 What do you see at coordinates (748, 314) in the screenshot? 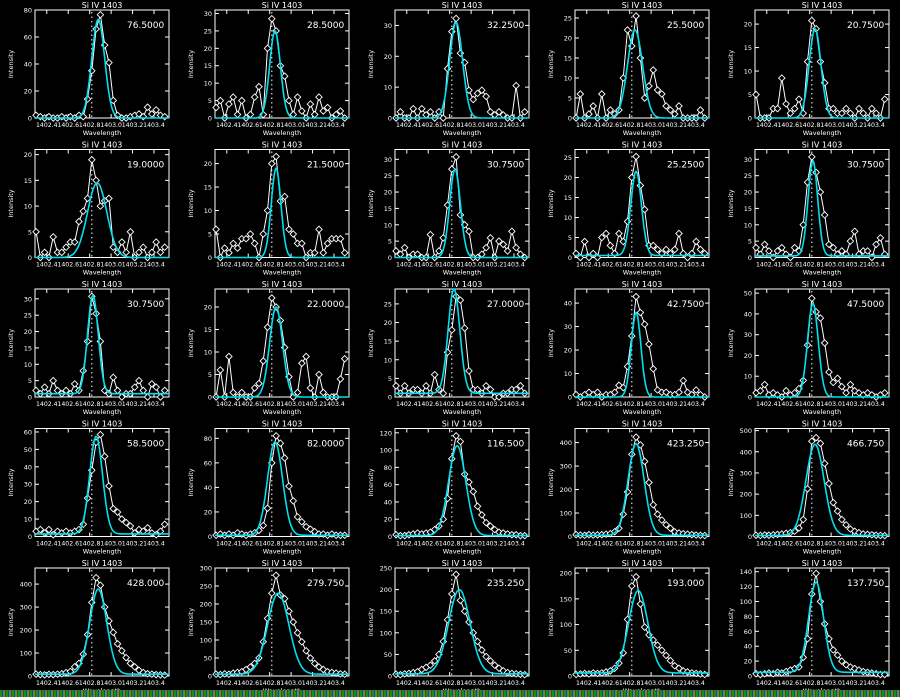
I see `y-tick-label: 40` at bounding box center [748, 314].